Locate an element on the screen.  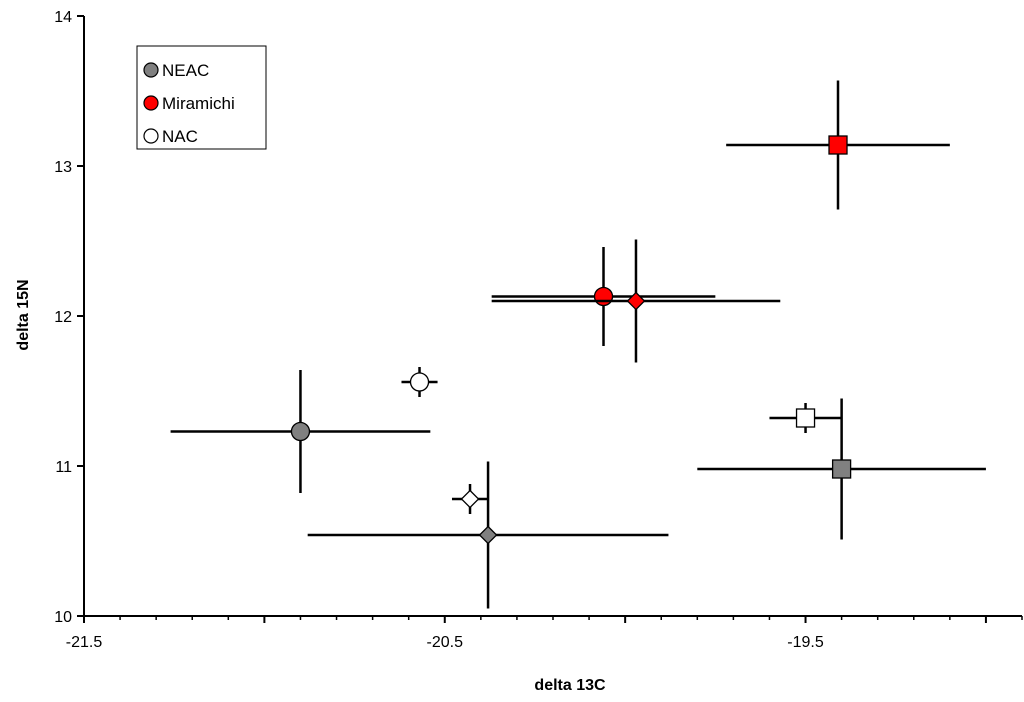
legend-label-miramichi: Miramichi is located at coordinates (198, 103).